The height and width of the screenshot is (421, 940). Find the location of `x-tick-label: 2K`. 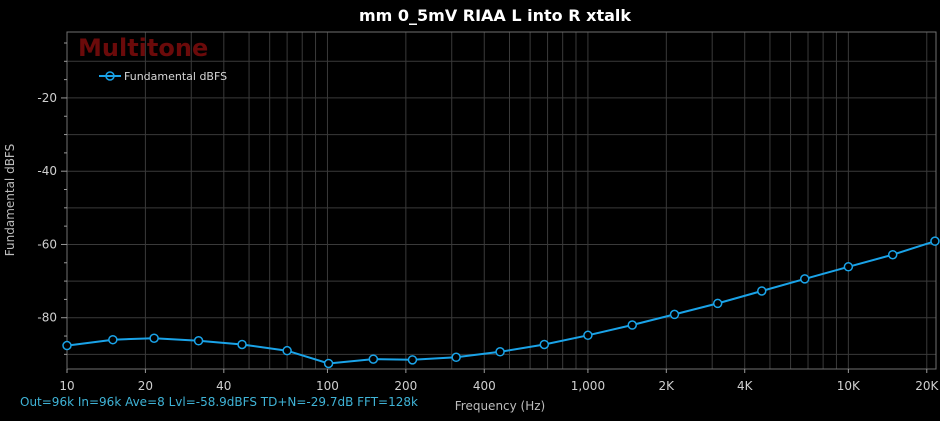

x-tick-label: 2K is located at coordinates (667, 386).